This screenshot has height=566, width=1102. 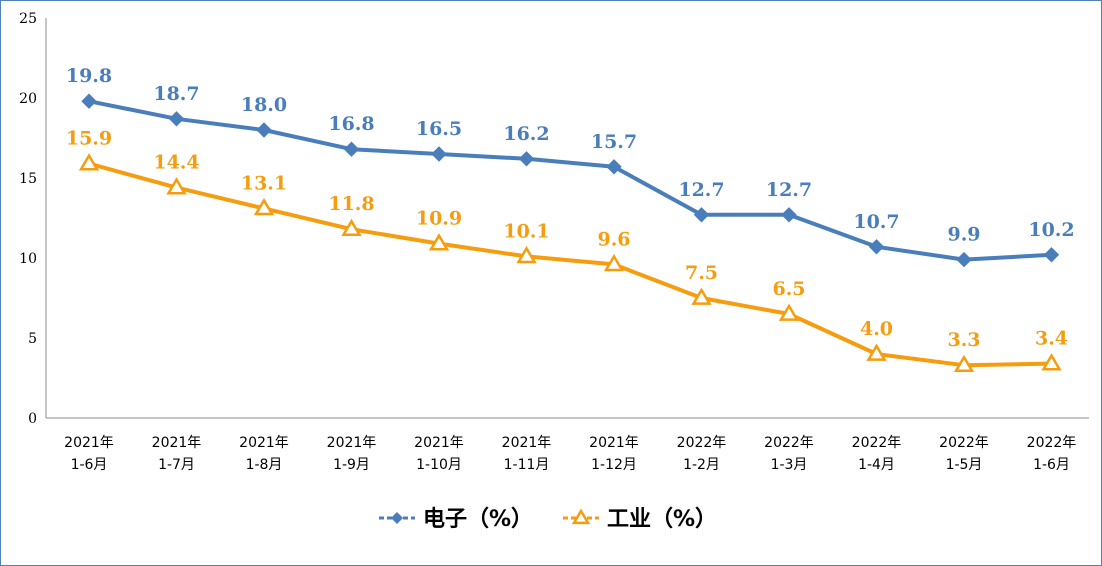 What do you see at coordinates (351, 204) in the screenshot?
I see `data-label-2: 11.8` at bounding box center [351, 204].